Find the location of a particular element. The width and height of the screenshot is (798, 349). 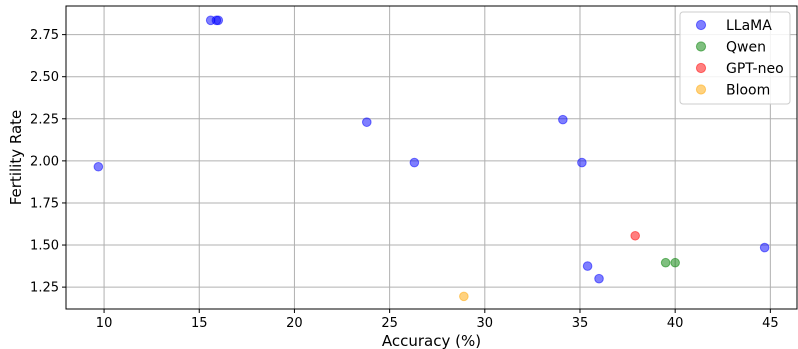

y-tick-label: 1.25 is located at coordinates (44, 288).